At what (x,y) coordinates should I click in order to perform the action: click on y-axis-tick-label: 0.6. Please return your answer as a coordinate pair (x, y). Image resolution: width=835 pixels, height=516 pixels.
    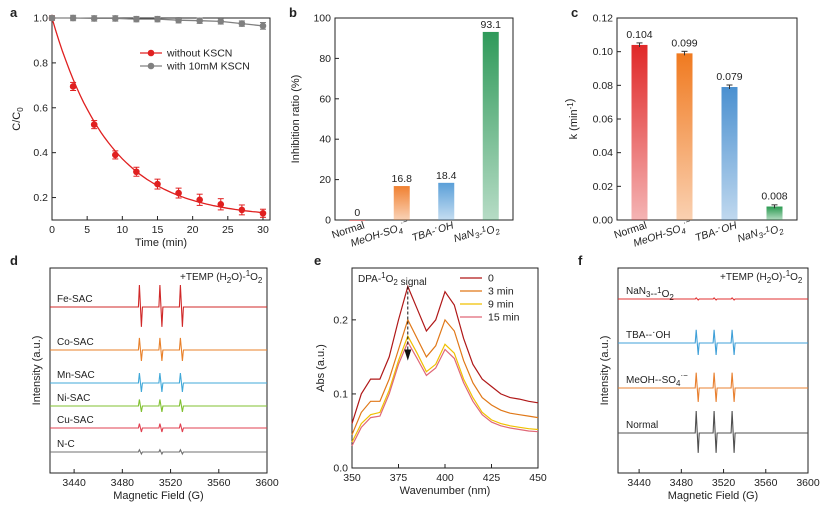
    Looking at the image, I should click on (40, 108).